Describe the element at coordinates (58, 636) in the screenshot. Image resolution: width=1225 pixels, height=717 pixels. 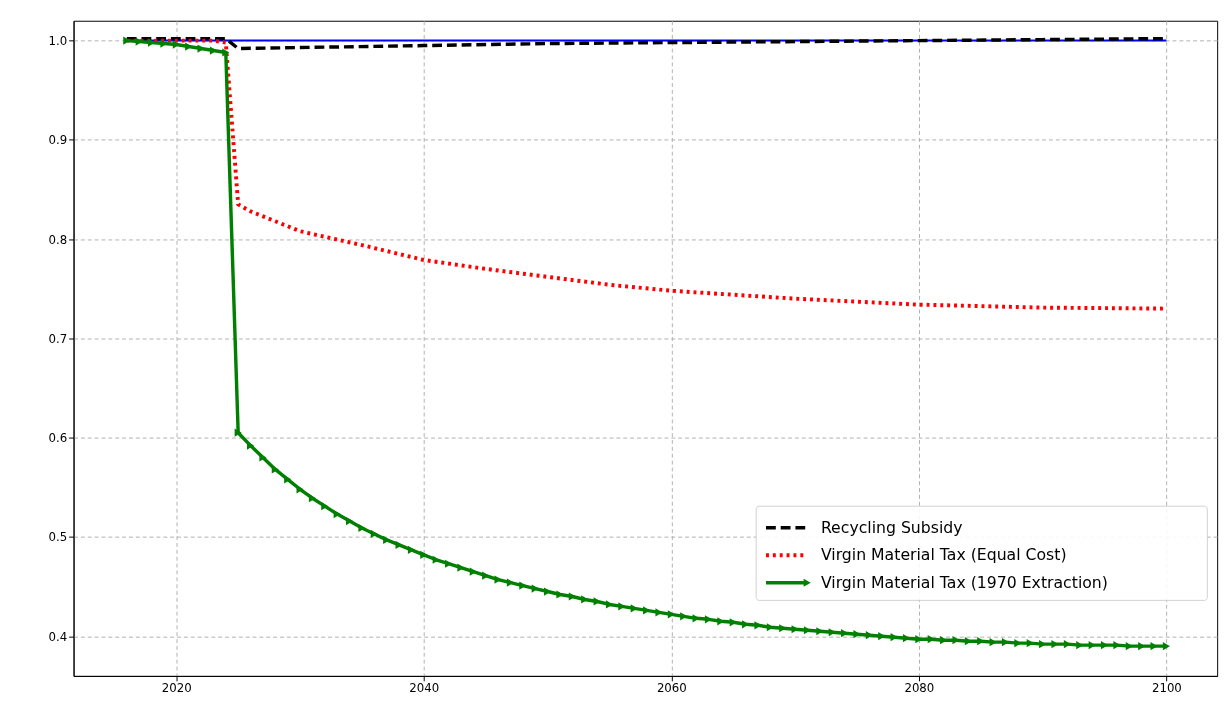
I see `y-tick-label: 0.4` at that location.